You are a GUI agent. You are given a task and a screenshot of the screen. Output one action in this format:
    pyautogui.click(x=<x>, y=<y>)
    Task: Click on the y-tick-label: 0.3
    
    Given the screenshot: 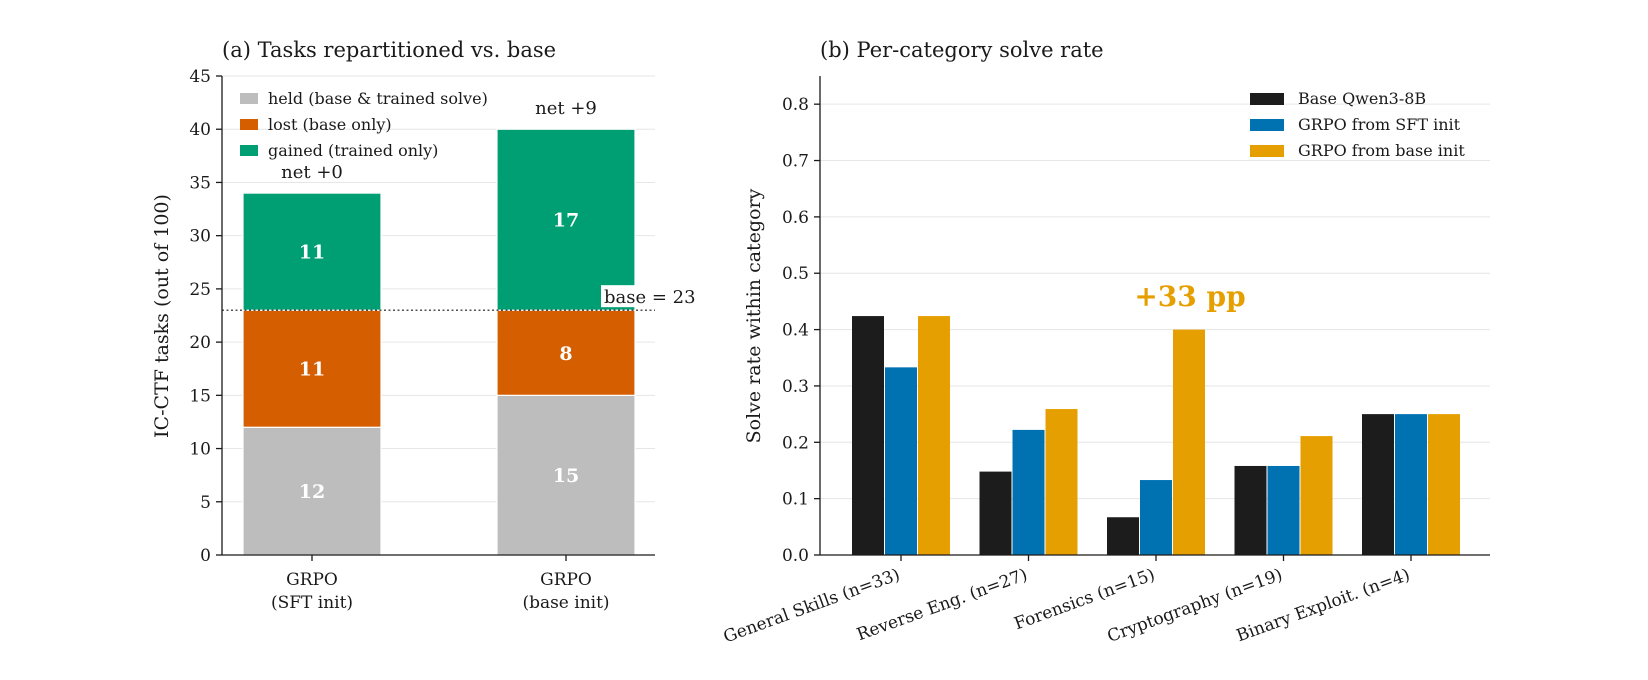 What is the action you would take?
    pyautogui.click(x=795, y=387)
    